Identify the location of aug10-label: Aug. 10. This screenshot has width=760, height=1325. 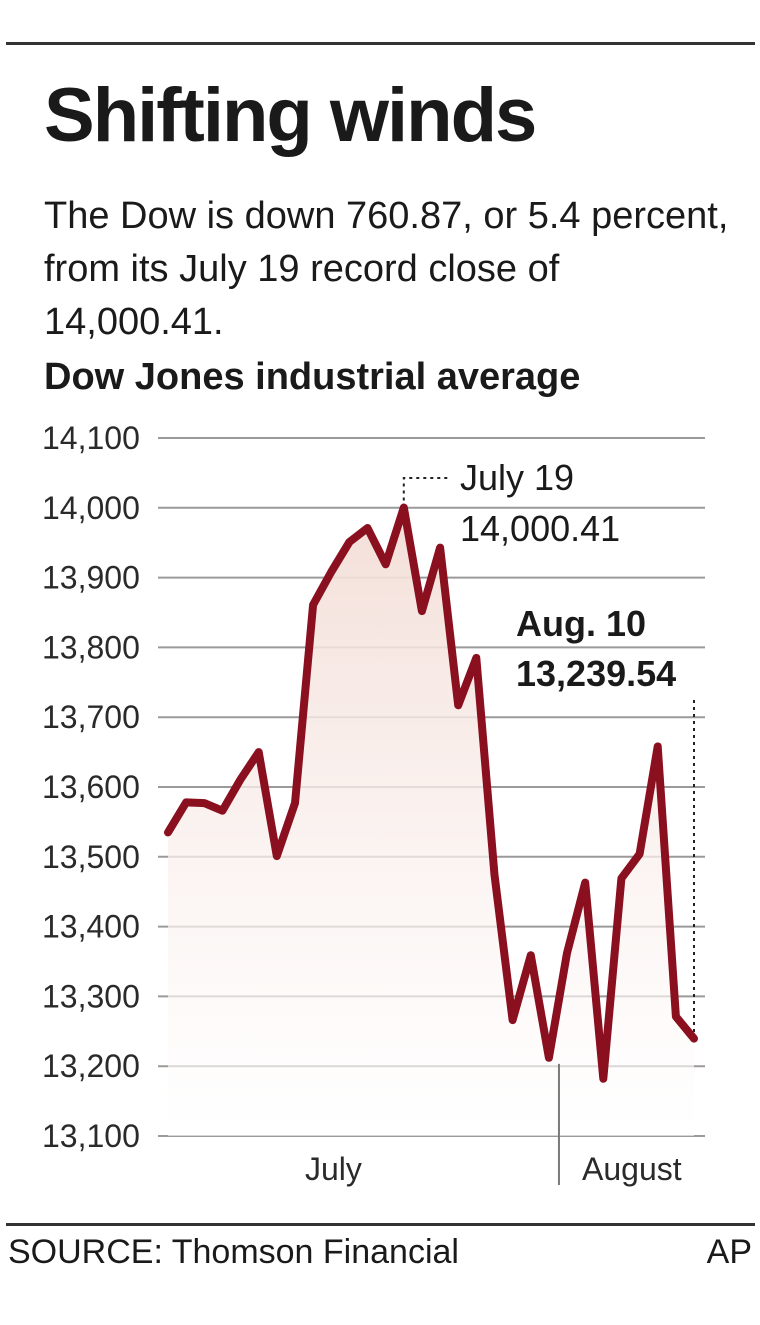
(581, 623).